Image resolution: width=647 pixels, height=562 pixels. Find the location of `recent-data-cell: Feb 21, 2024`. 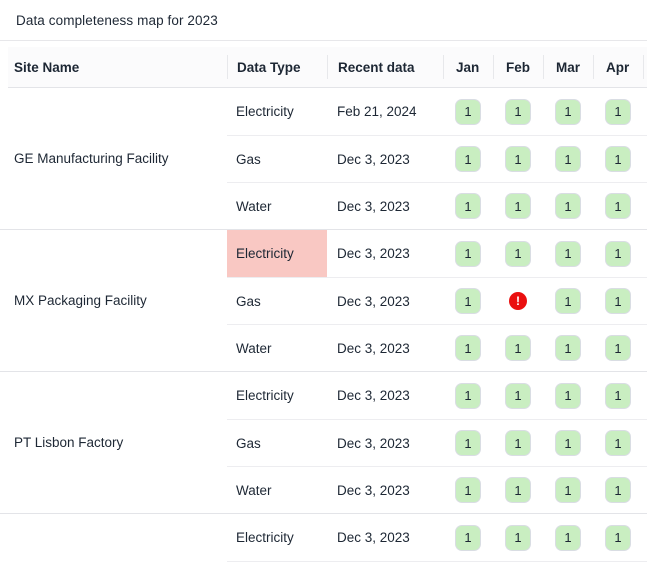

recent-data-cell: Feb 21, 2024 is located at coordinates (385, 111).